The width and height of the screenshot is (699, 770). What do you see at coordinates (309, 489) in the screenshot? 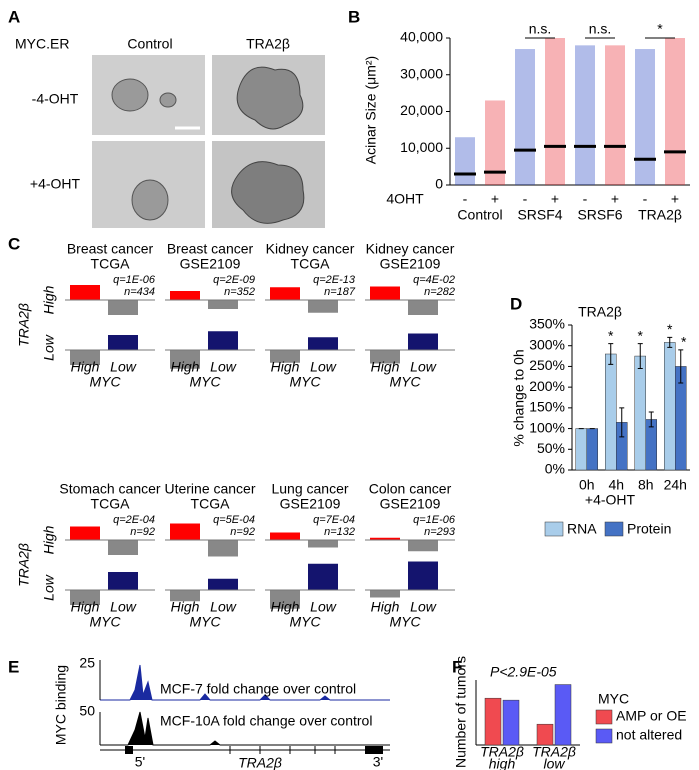
I see `chart-title: Lung cancer` at bounding box center [309, 489].